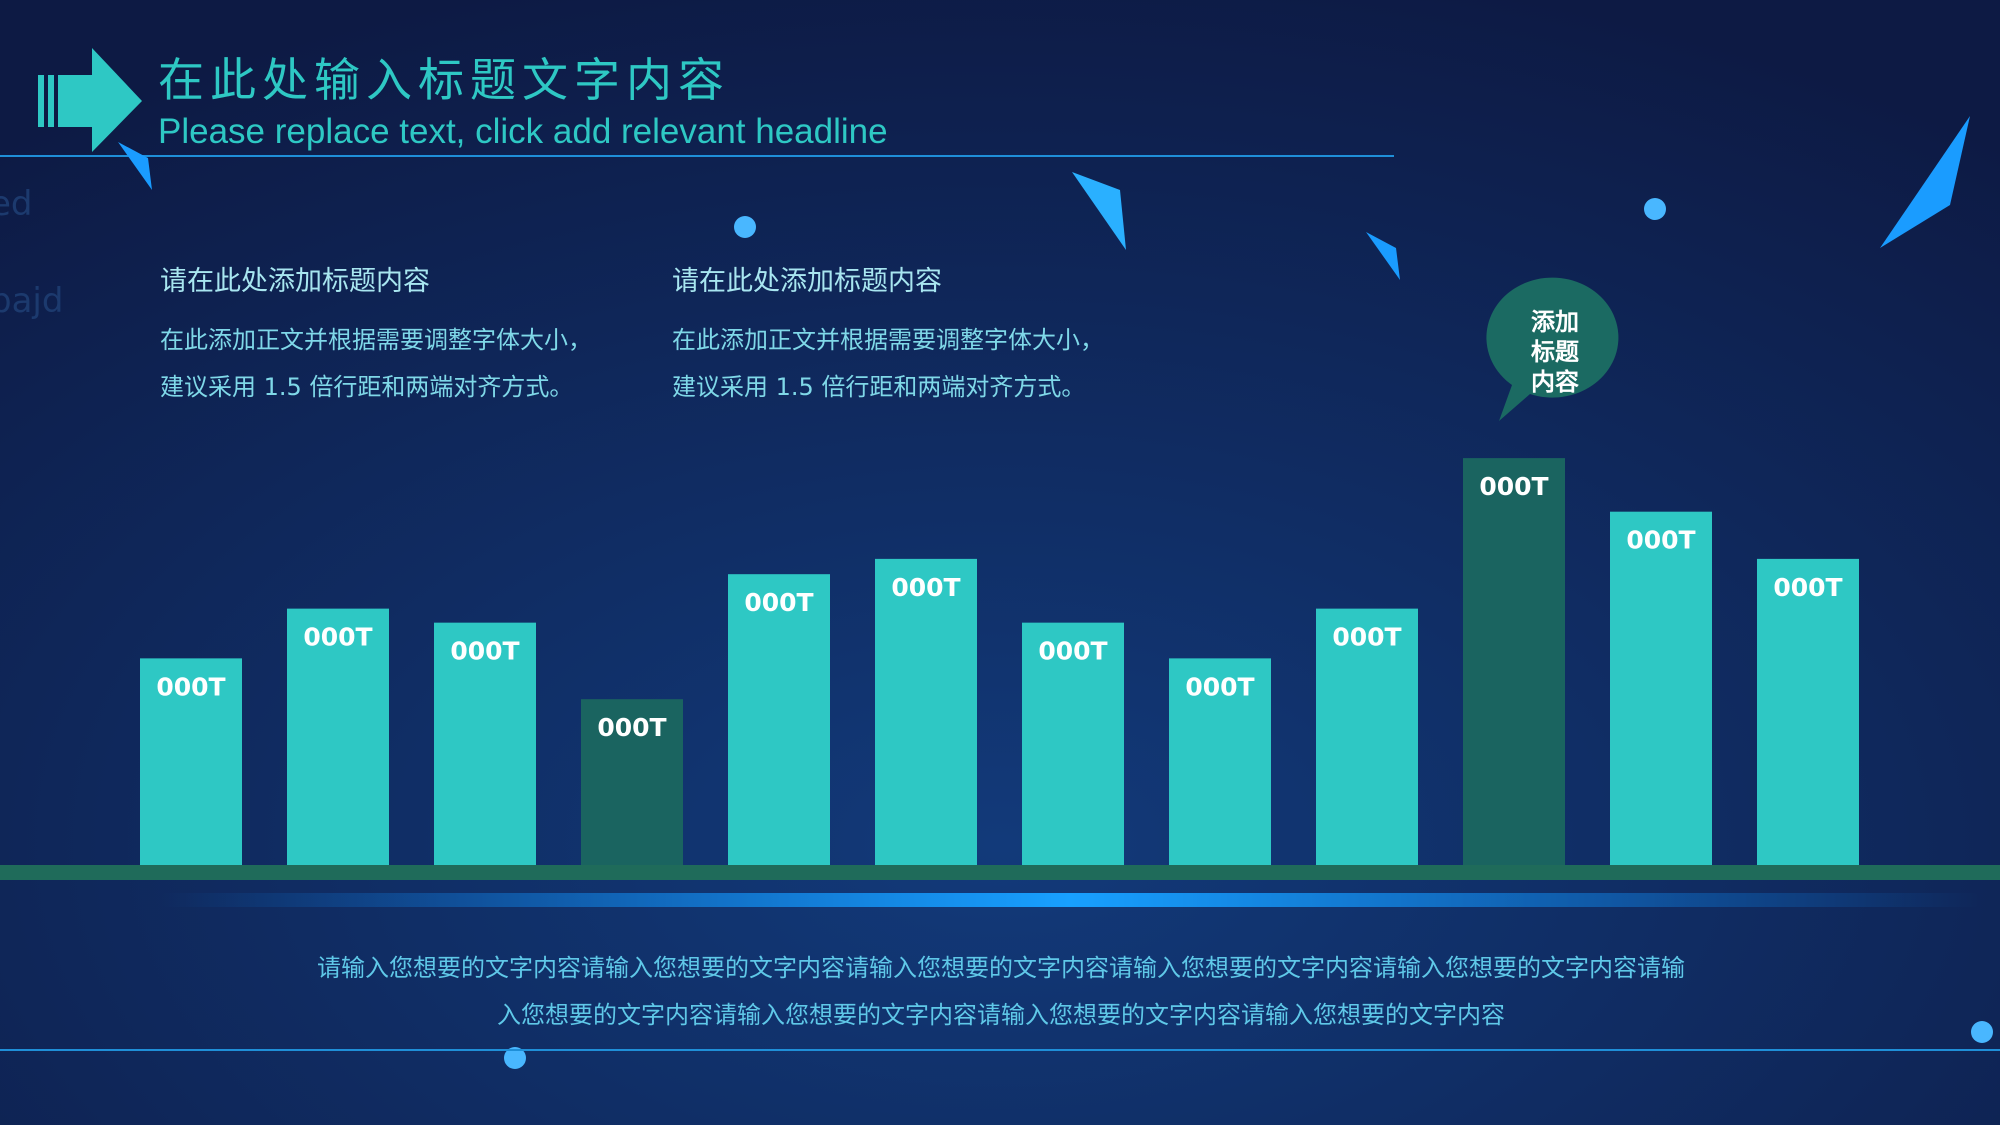  What do you see at coordinates (31, 301) in the screenshot?
I see `bg-text: pajd` at bounding box center [31, 301].